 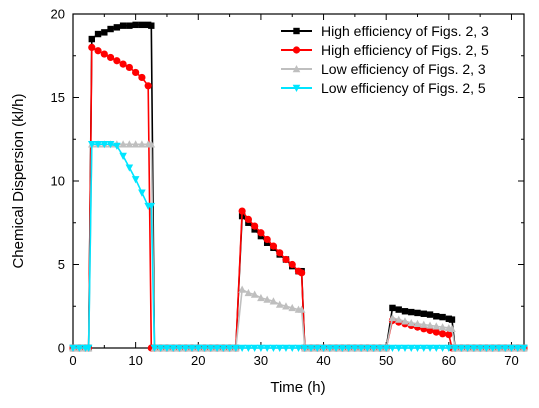 What do you see at coordinates (386, 360) in the screenshot?
I see `x-tick-label: 50` at bounding box center [386, 360].